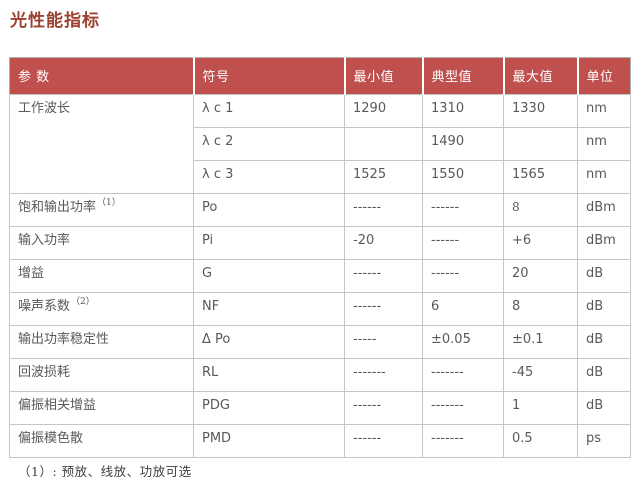  What do you see at coordinates (383, 243) in the screenshot?
I see `cell-min: -20` at bounding box center [383, 243].